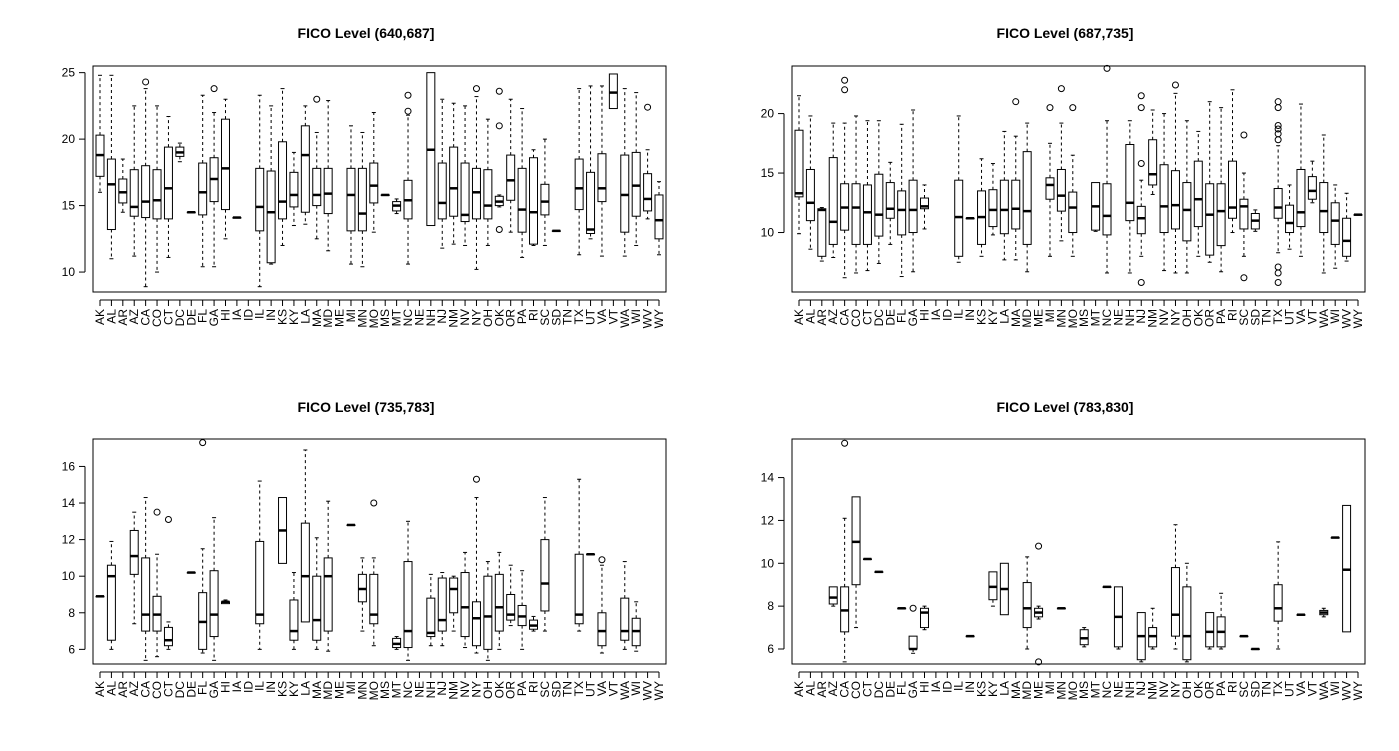  What do you see at coordinates (1084, 637) in the screenshot?
I see `box-ms` at bounding box center [1084, 637].